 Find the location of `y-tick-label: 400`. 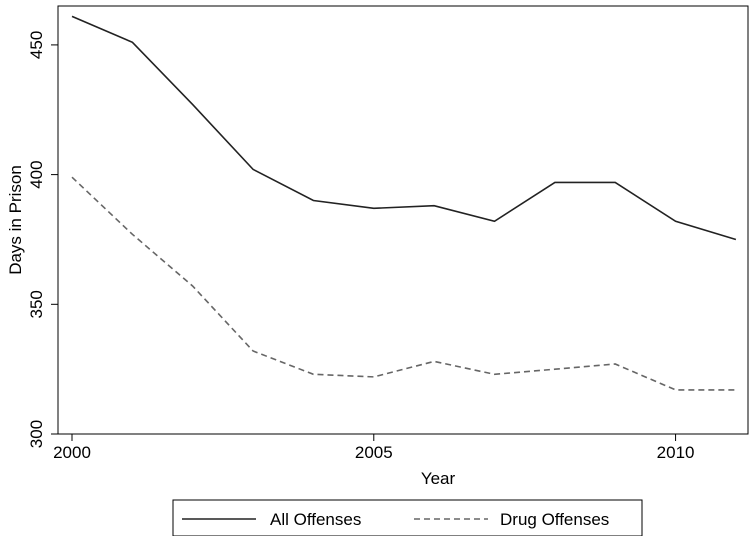

y-tick-label: 400 is located at coordinates (36, 174).